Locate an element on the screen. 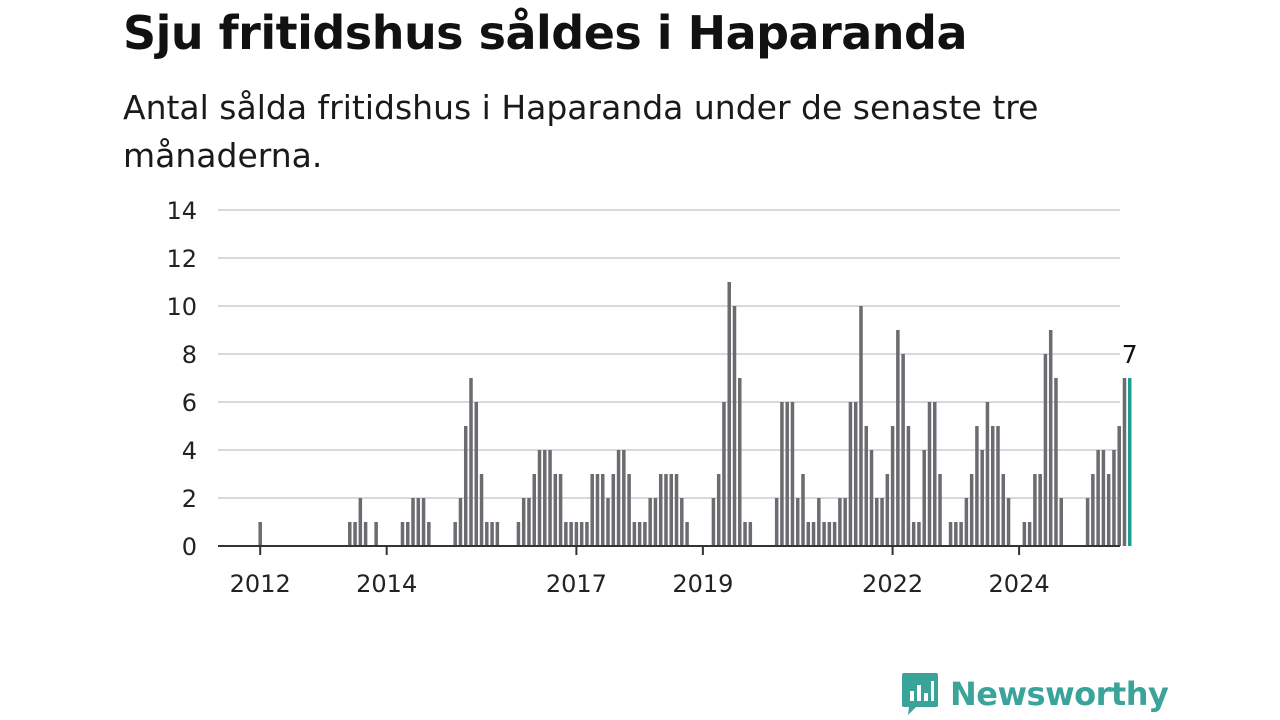  last-value-label: 7 is located at coordinates (1130, 354).